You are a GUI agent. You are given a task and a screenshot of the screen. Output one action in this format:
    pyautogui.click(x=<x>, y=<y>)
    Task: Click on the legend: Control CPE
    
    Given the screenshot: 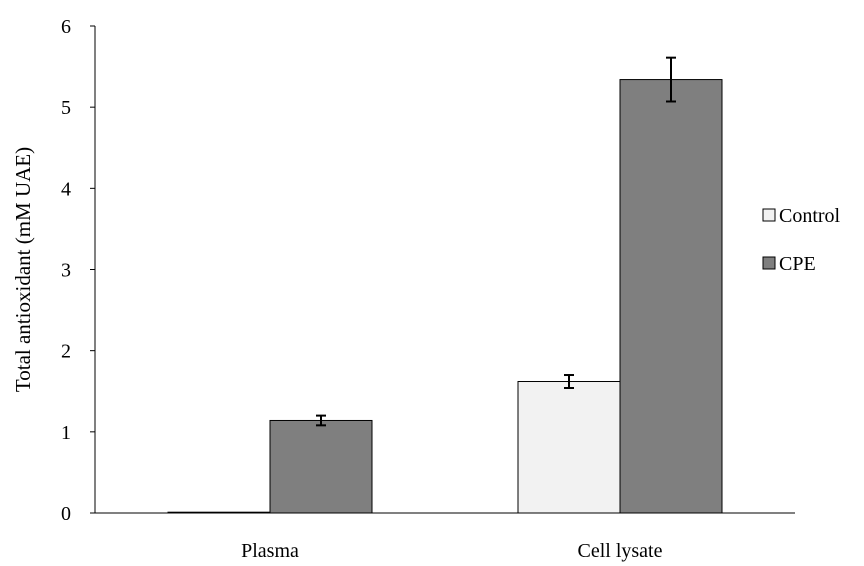 What is the action you would take?
    pyautogui.click(x=801, y=240)
    